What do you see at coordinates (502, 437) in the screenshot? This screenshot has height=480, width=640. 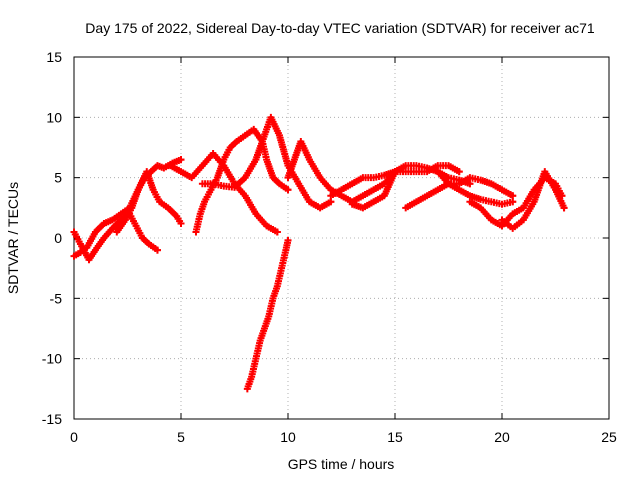 I see `x-tick-label: 20` at bounding box center [502, 437].